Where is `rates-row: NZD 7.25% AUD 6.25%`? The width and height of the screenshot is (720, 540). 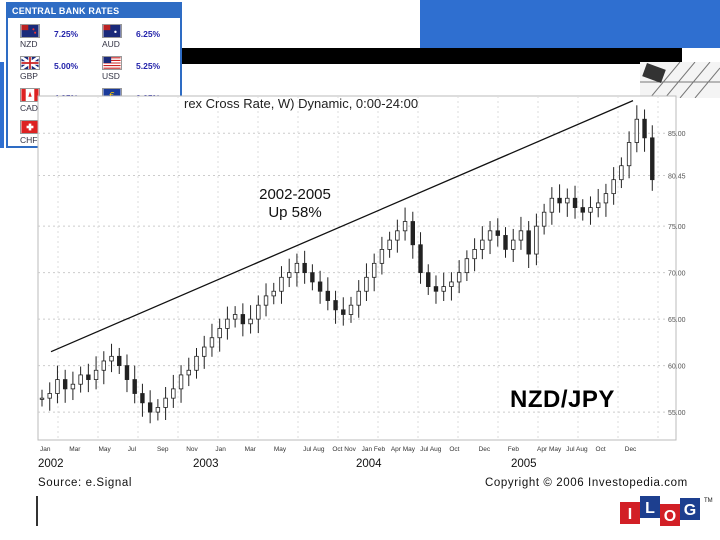 rates-row: NZD 7.25% AUD 6.25% is located at coordinates (94, 35).